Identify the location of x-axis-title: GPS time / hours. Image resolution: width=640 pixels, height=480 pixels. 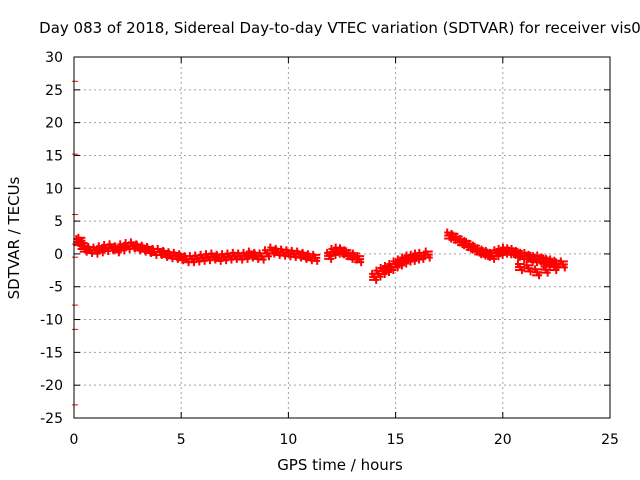
(340, 465).